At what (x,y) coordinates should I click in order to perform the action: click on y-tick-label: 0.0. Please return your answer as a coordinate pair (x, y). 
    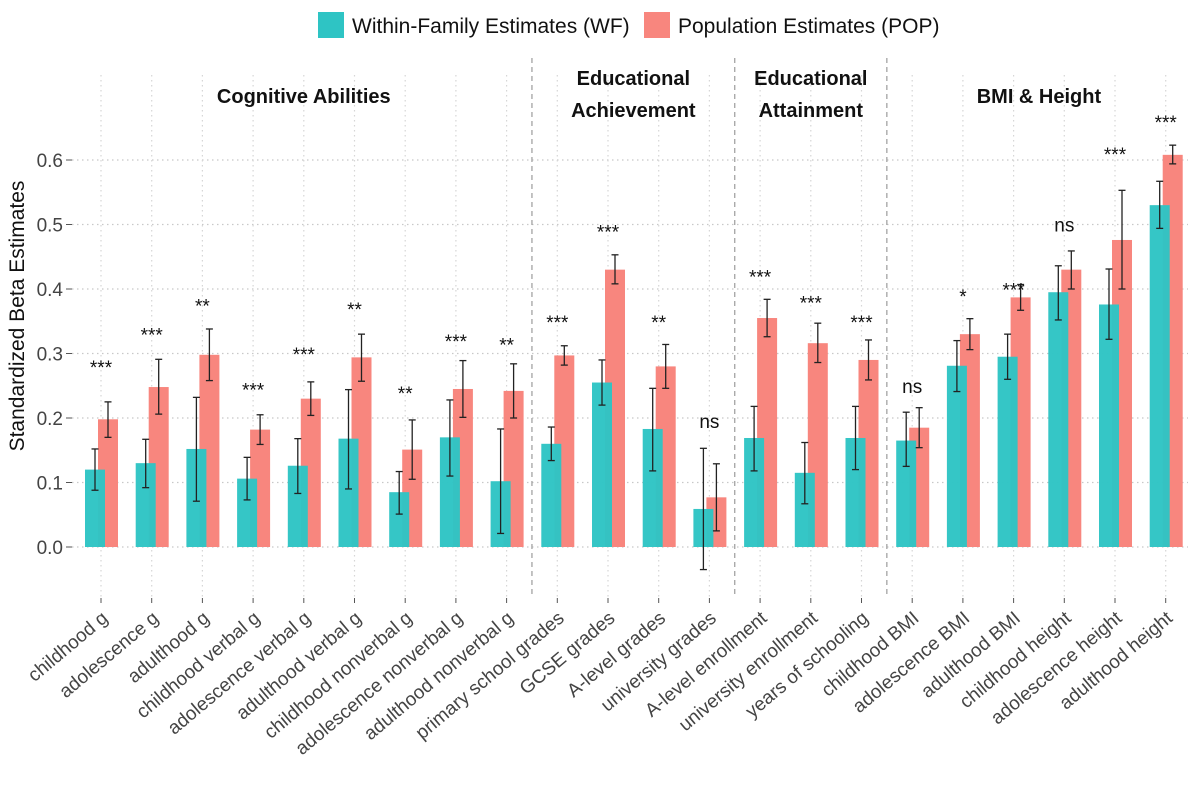
    Looking at the image, I should click on (50, 548).